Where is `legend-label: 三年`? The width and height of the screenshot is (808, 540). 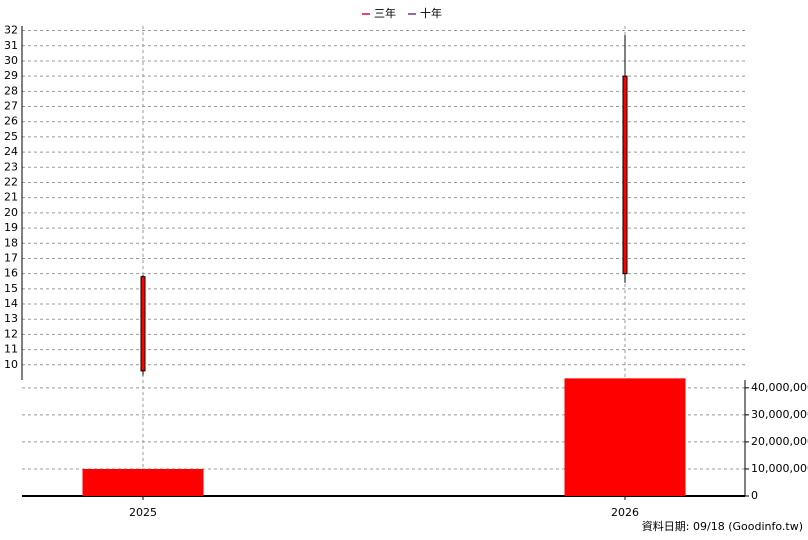 legend-label: 三年 is located at coordinates (385, 13).